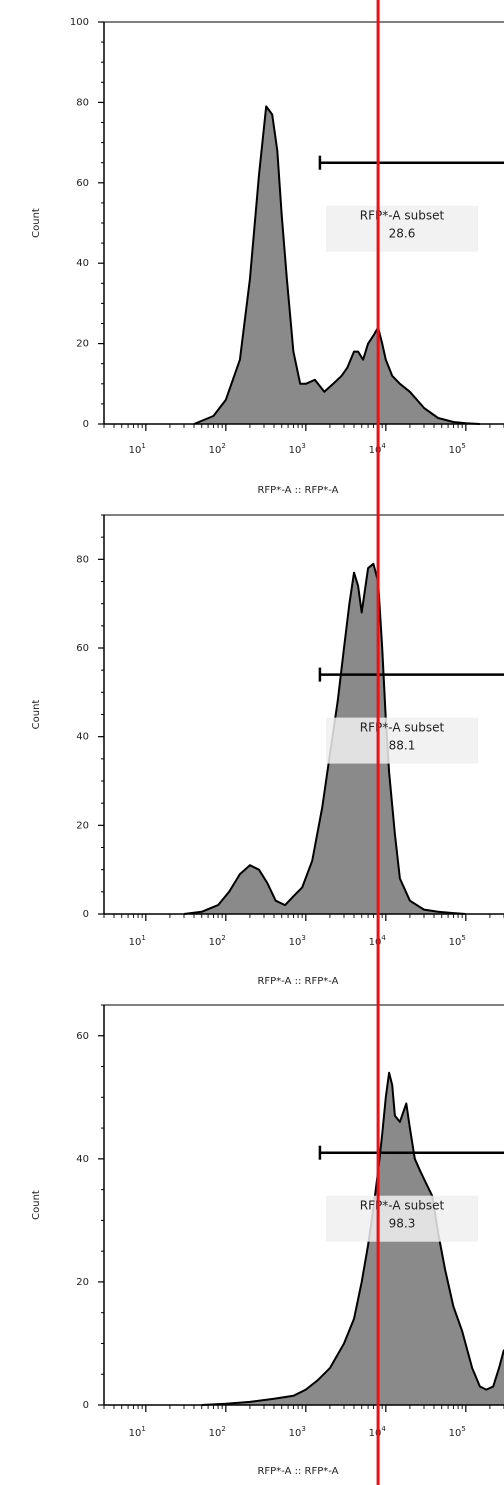 Image resolution: width=504 pixels, height=1485 pixels. What do you see at coordinates (402, 746) in the screenshot?
I see `gate-percentage: 88.1` at bounding box center [402, 746].